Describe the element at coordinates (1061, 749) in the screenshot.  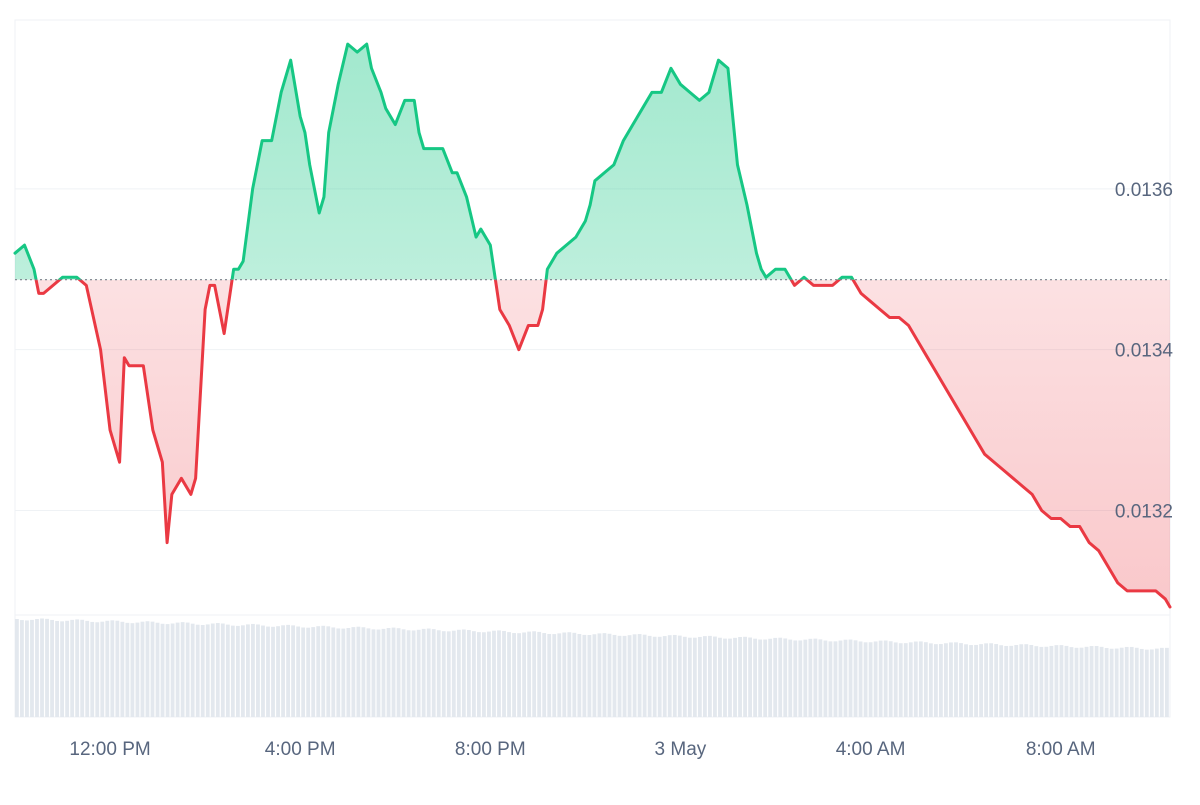
I see `x-tick-label: 8:00 AM` at that location.